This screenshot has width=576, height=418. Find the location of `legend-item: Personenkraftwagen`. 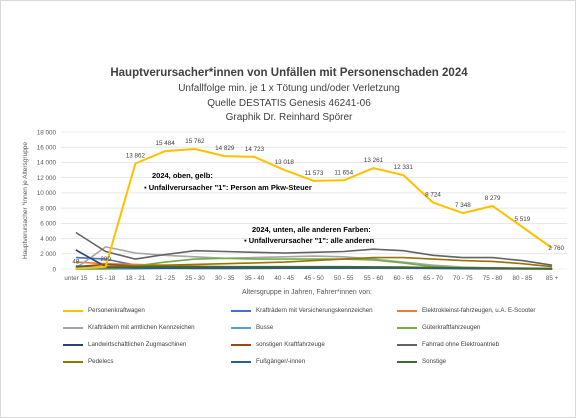

legend-item: Personenkraftwagen is located at coordinates (104, 310).